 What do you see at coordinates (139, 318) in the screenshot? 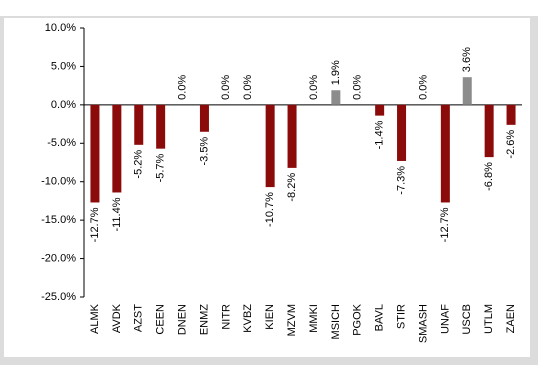
I see `x-tick-label: AZST` at bounding box center [139, 318].